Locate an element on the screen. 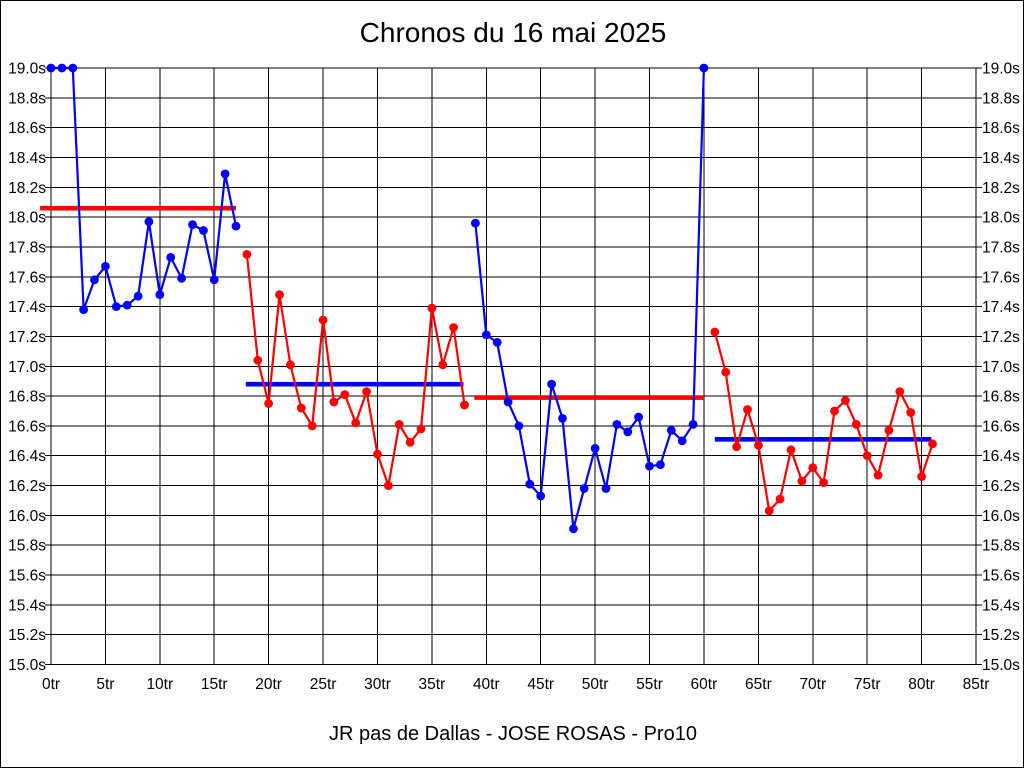 This screenshot has width=1024, height=768. y-tick-label: 19.0s is located at coordinates (1001, 69).